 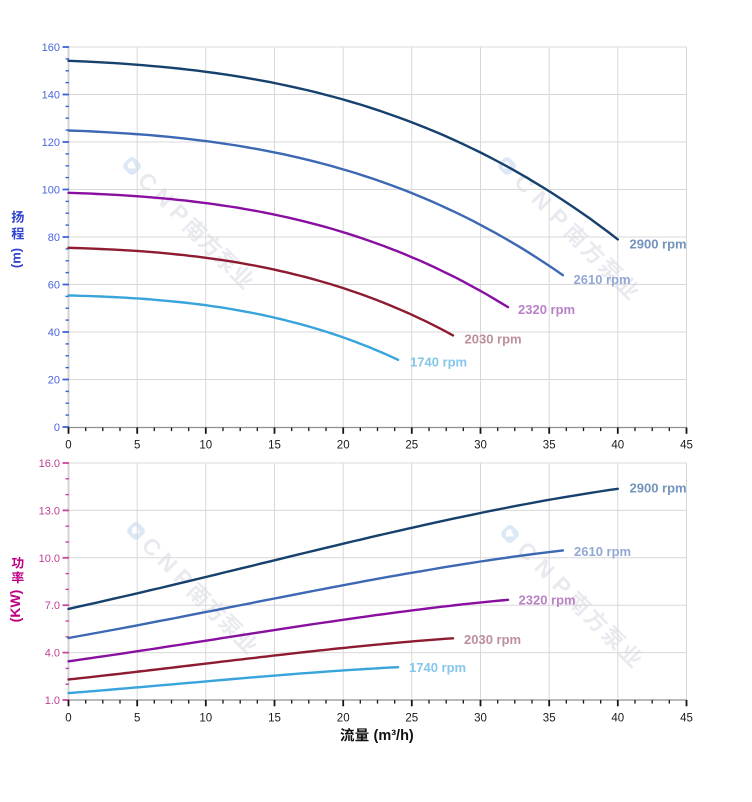 What do you see at coordinates (51, 143) in the screenshot?
I see `svg-text: 120` at bounding box center [51, 143].